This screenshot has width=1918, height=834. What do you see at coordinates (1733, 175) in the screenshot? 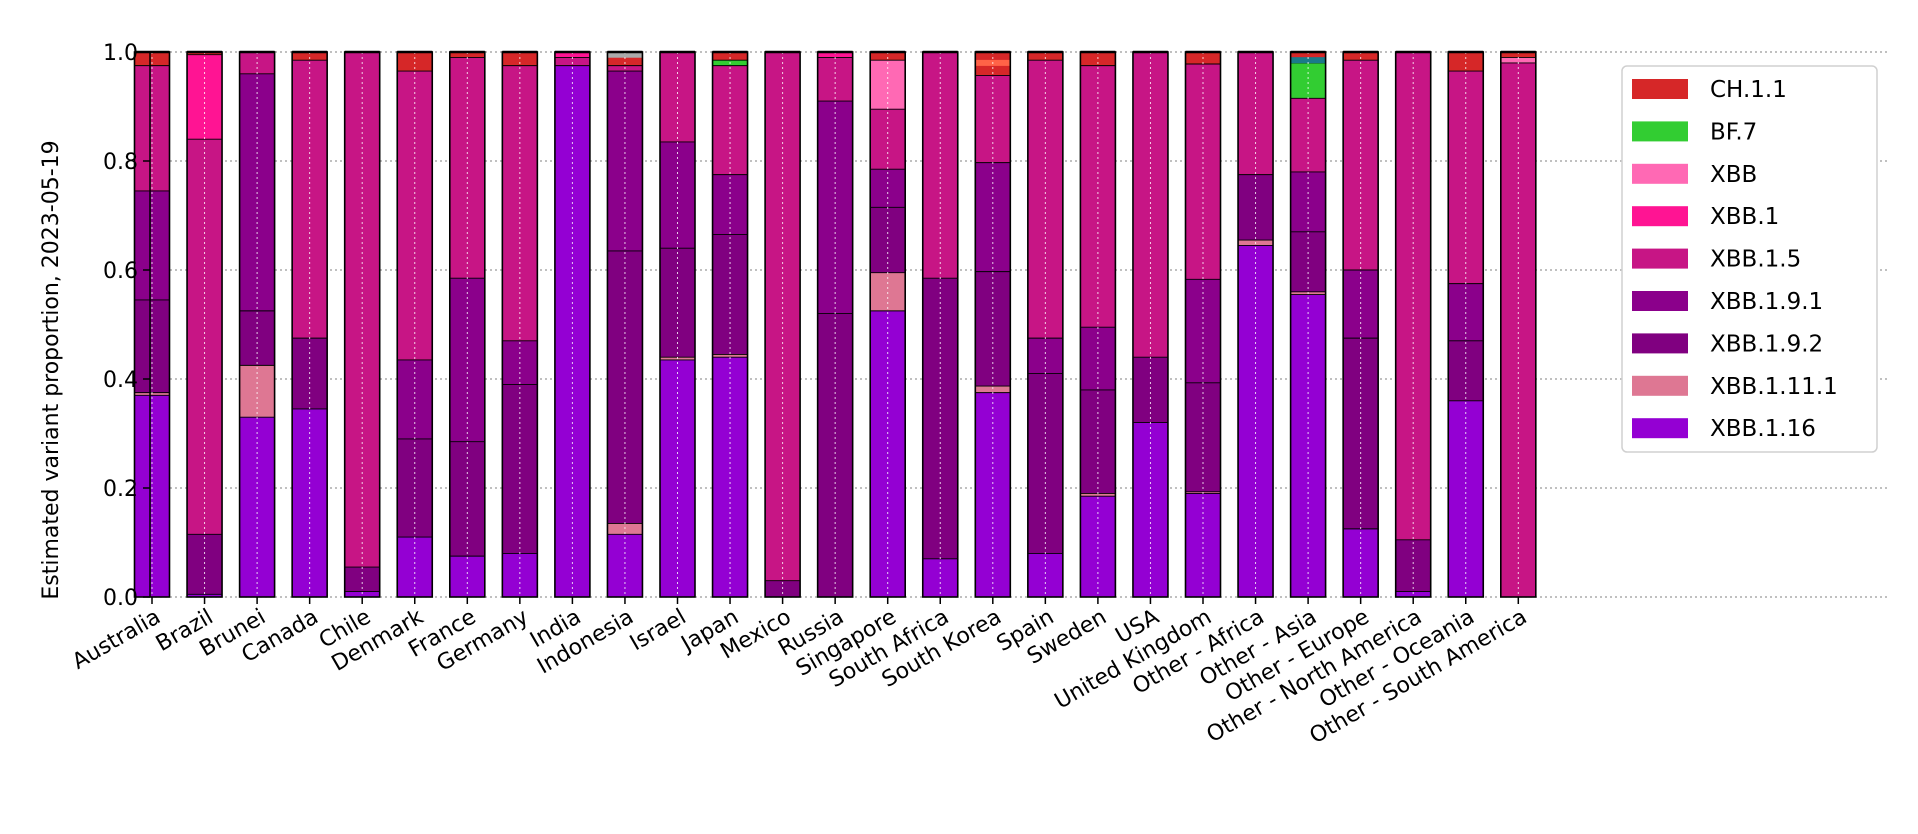
I see `legend-label-xbb: XBB` at bounding box center [1733, 175].